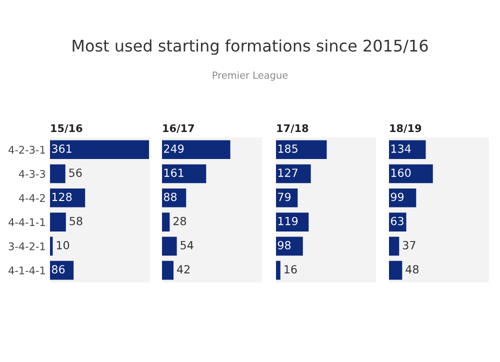 This screenshot has height=362, width=500. What do you see at coordinates (66, 128) in the screenshot?
I see `chart-title: 15/16` at bounding box center [66, 128].